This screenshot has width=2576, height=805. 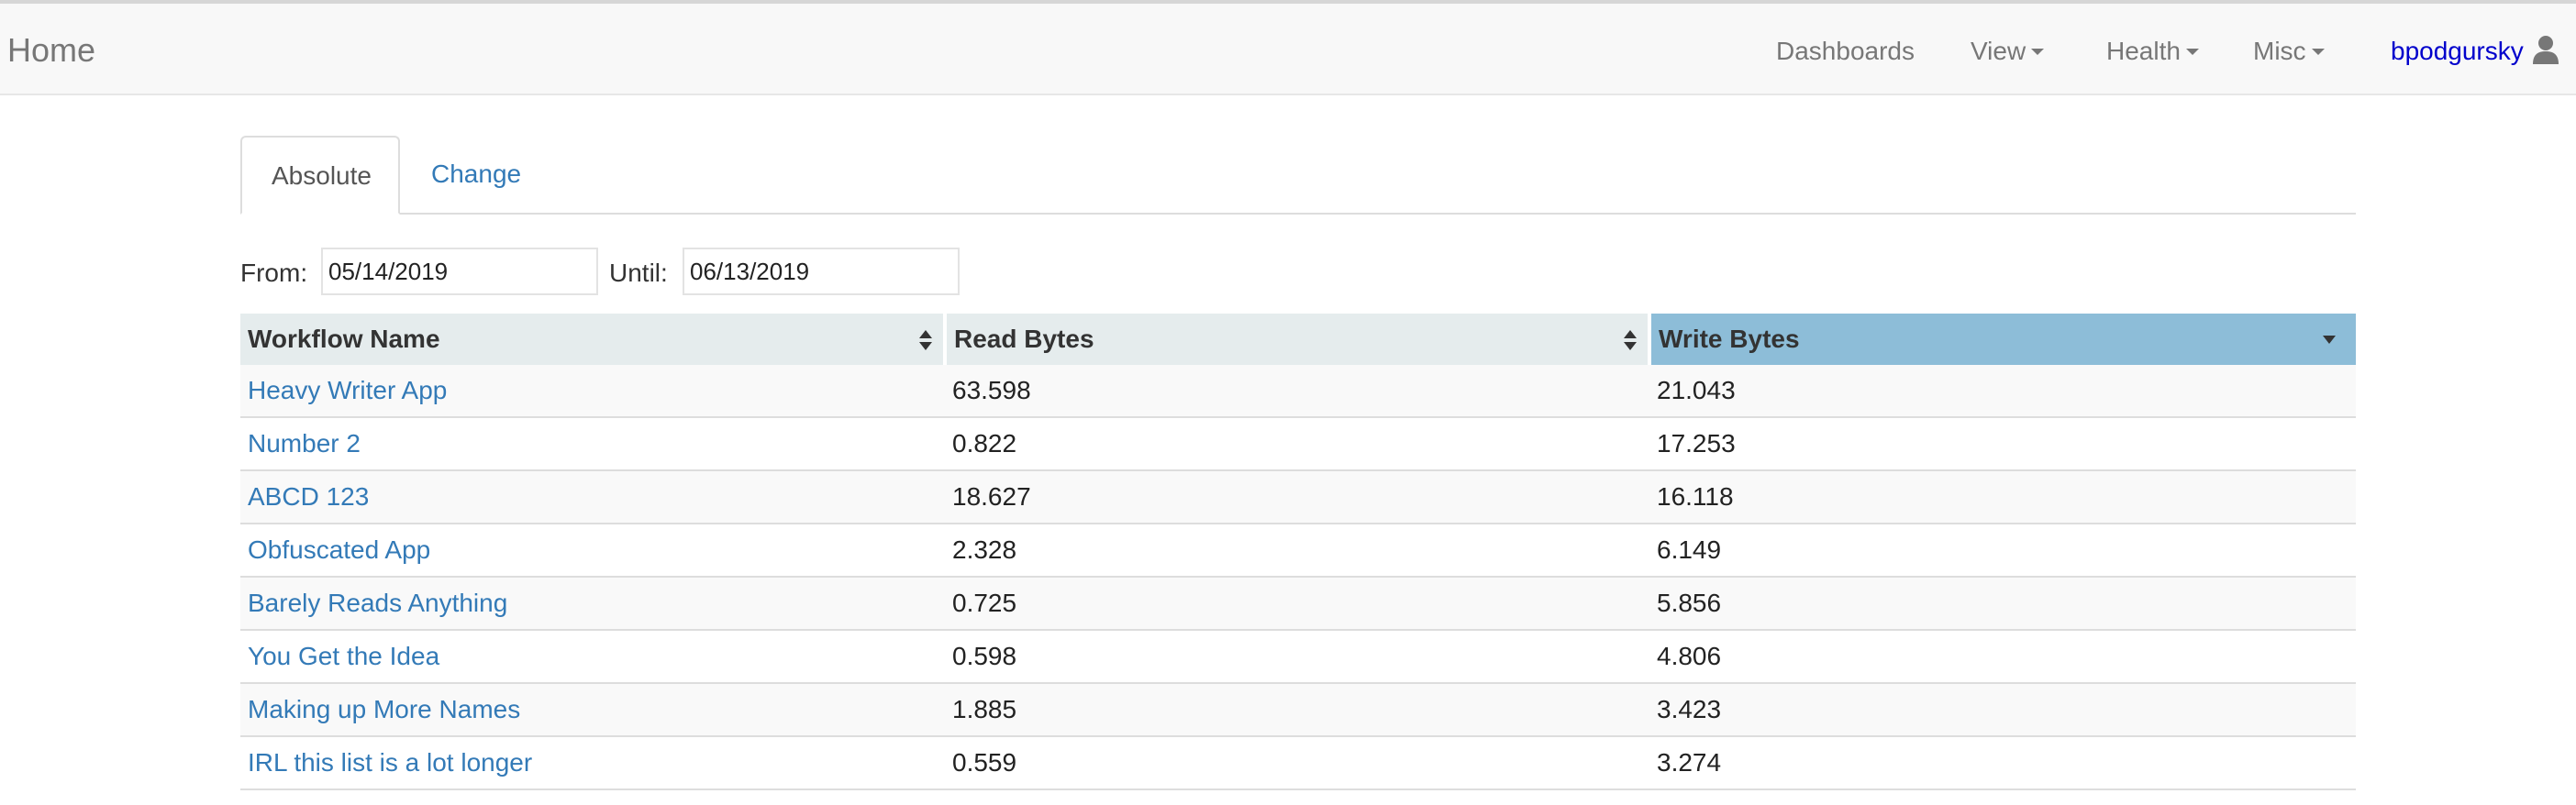 What do you see at coordinates (51, 50) in the screenshot?
I see `home-link: Home` at bounding box center [51, 50].